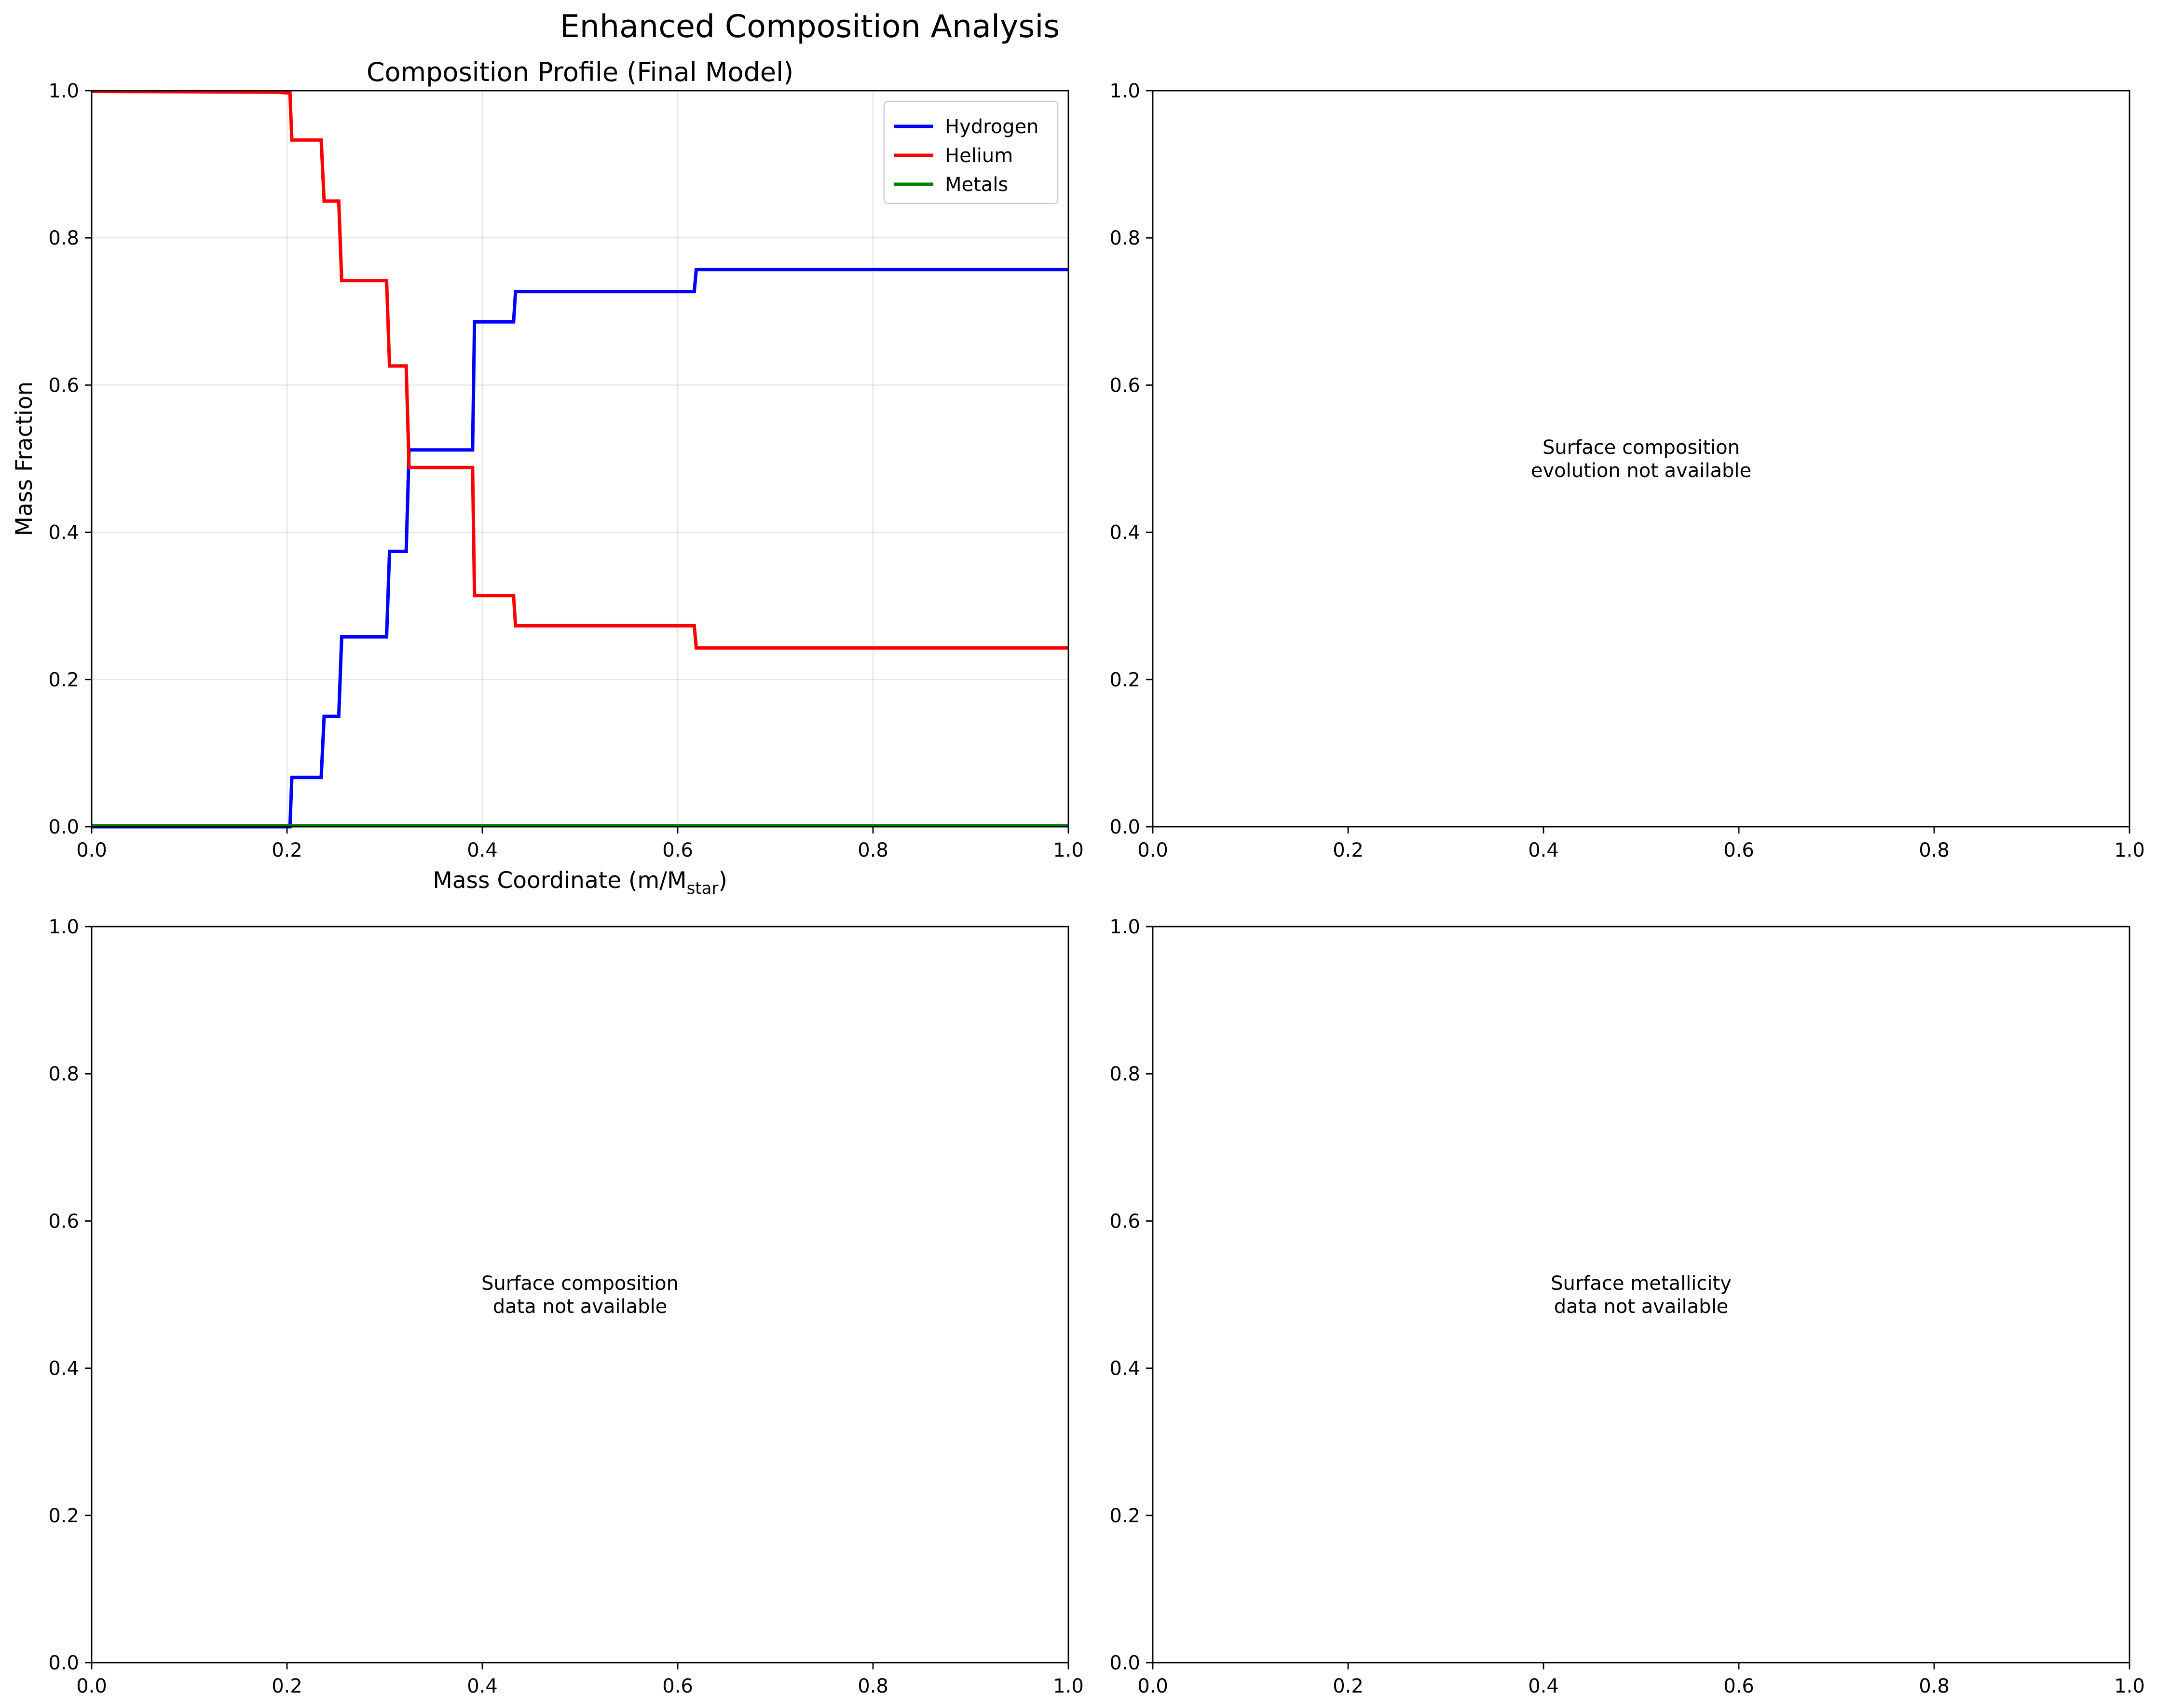 Image resolution: width=2157 pixels, height=1708 pixels. Describe the element at coordinates (1641, 1283) in the screenshot. I see `panel-annotation: Surface metallicity` at that location.